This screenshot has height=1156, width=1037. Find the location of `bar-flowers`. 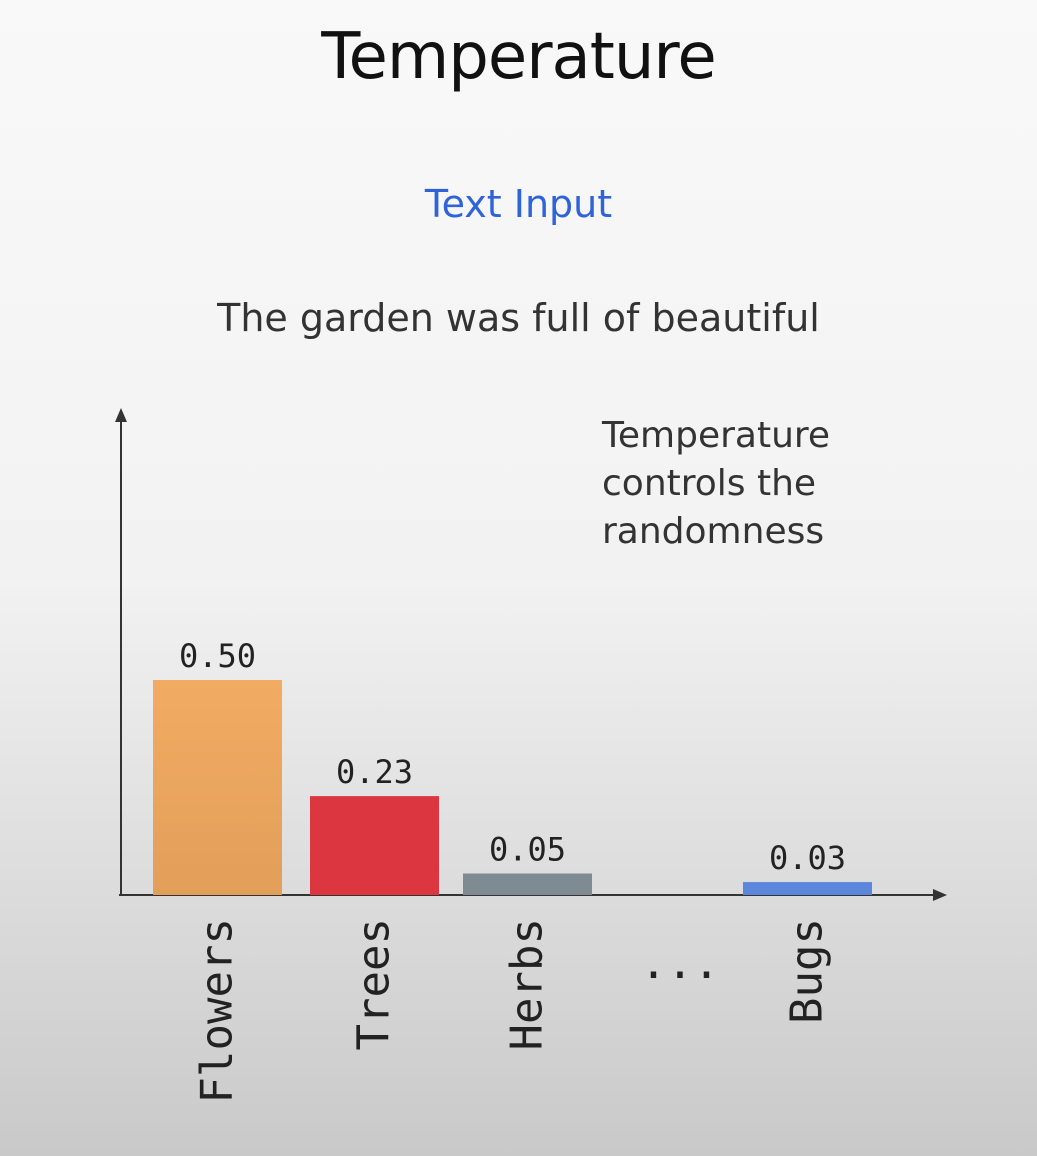

bar-flowers is located at coordinates (217, 787).